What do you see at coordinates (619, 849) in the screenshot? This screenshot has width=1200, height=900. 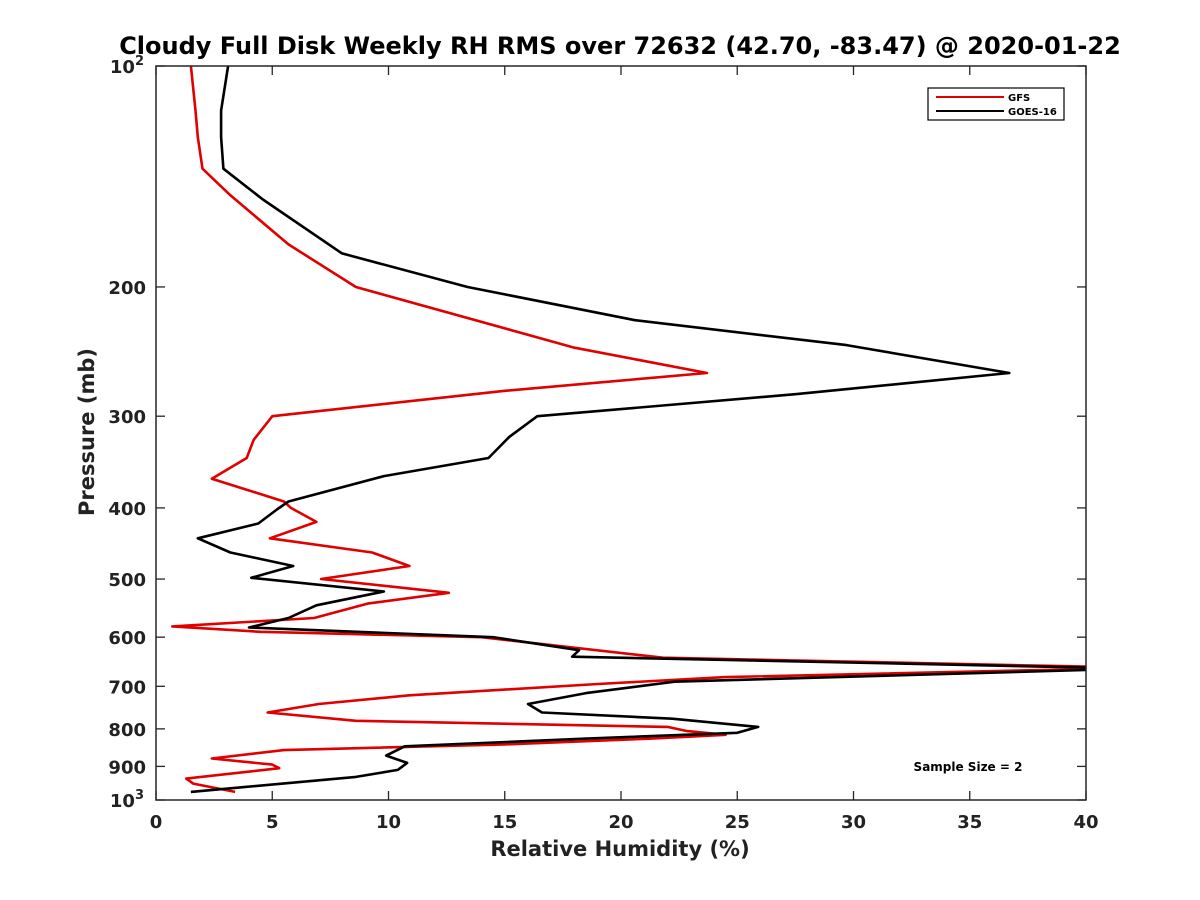 I see `x-axis-label: Relative Humidity (%)` at bounding box center [619, 849].